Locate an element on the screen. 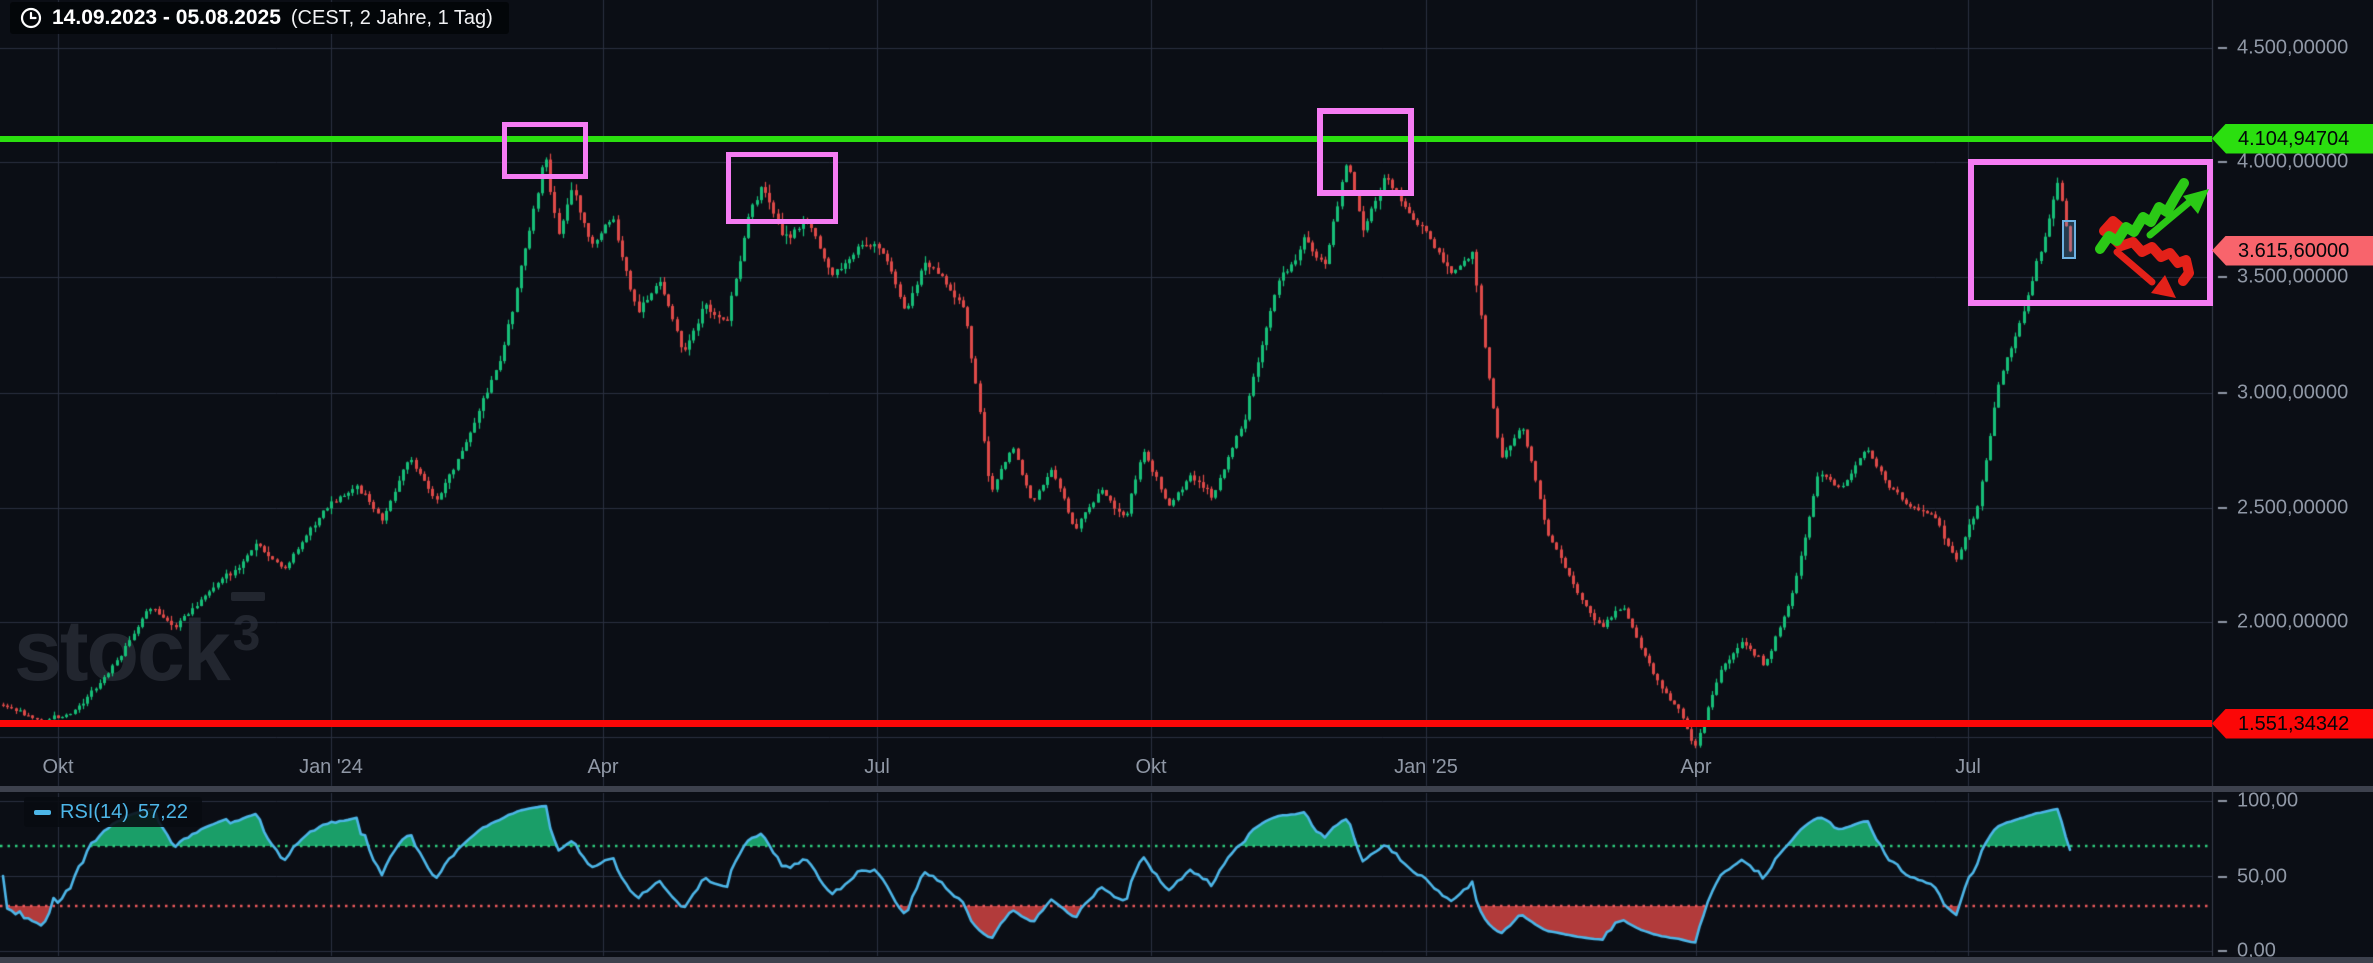 Image resolution: width=2373 pixels, height=963 pixels. last-price-badge: 3.615,60000 is located at coordinates (2292, 250).